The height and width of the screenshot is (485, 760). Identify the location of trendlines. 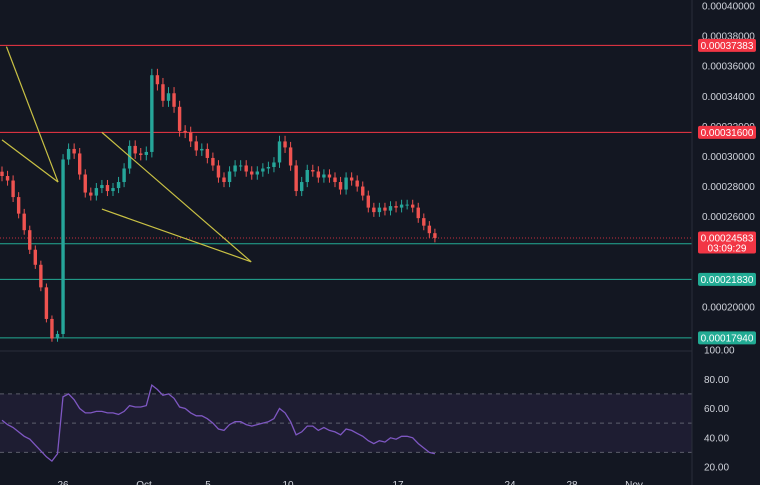
(126, 154).